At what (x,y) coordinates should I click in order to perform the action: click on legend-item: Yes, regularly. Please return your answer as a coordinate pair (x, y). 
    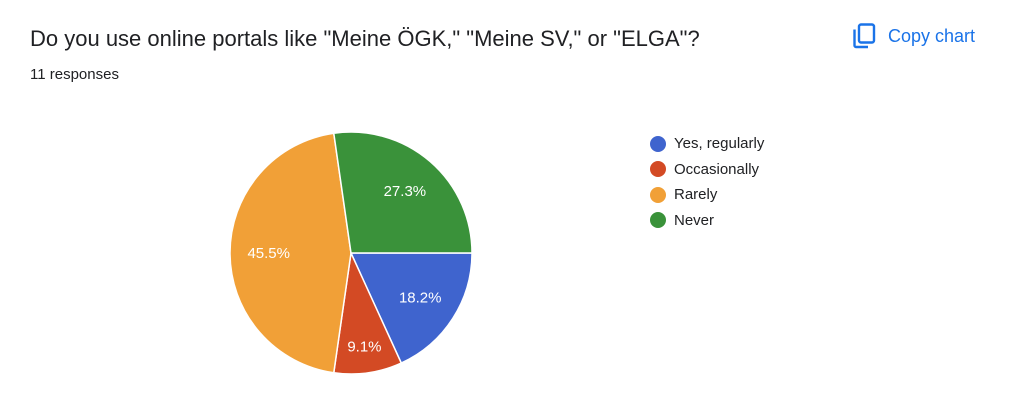
    Looking at the image, I should click on (707, 144).